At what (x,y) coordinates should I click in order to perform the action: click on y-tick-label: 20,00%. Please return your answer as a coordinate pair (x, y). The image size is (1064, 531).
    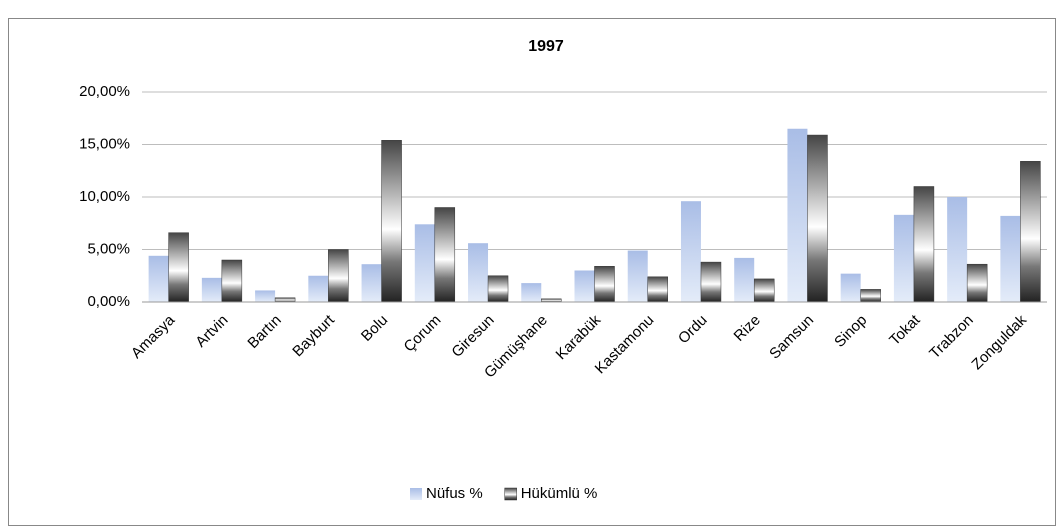
    Looking at the image, I should click on (104, 91).